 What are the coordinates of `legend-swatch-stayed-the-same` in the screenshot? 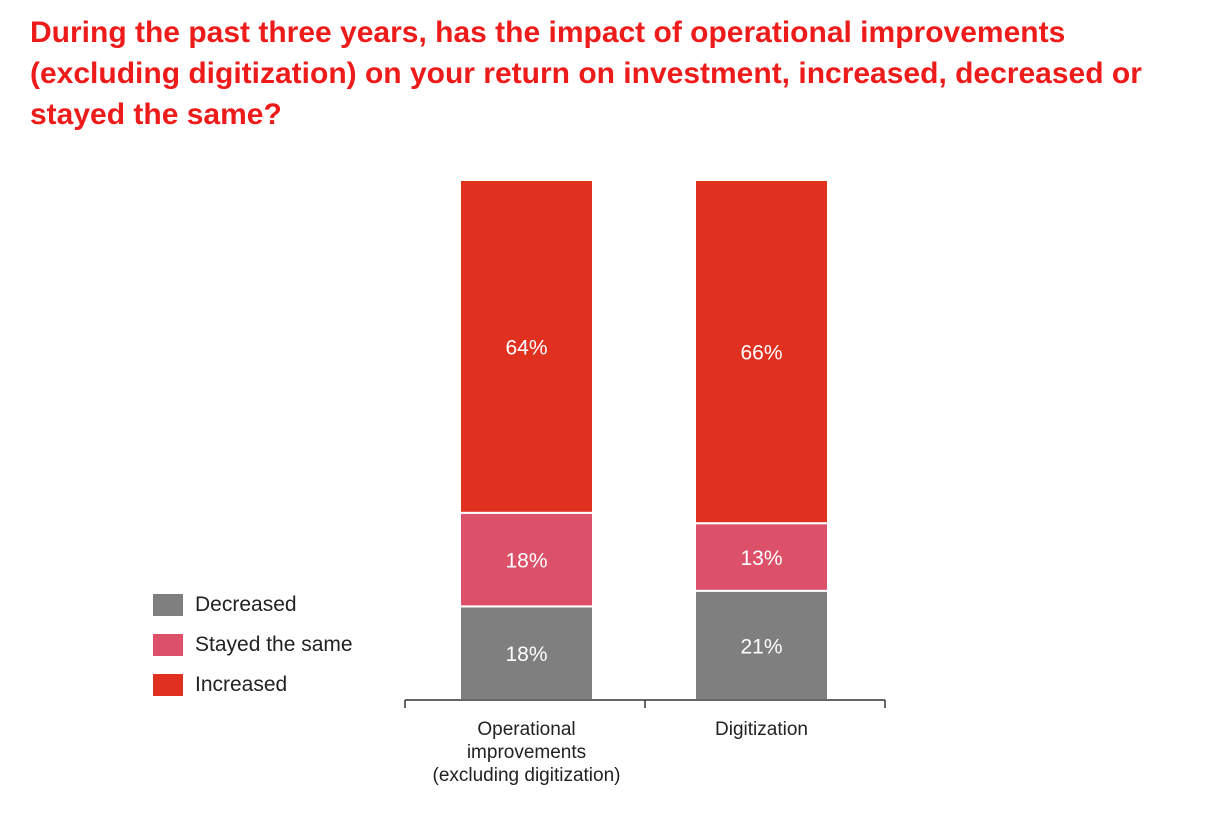 It's located at (168, 645).